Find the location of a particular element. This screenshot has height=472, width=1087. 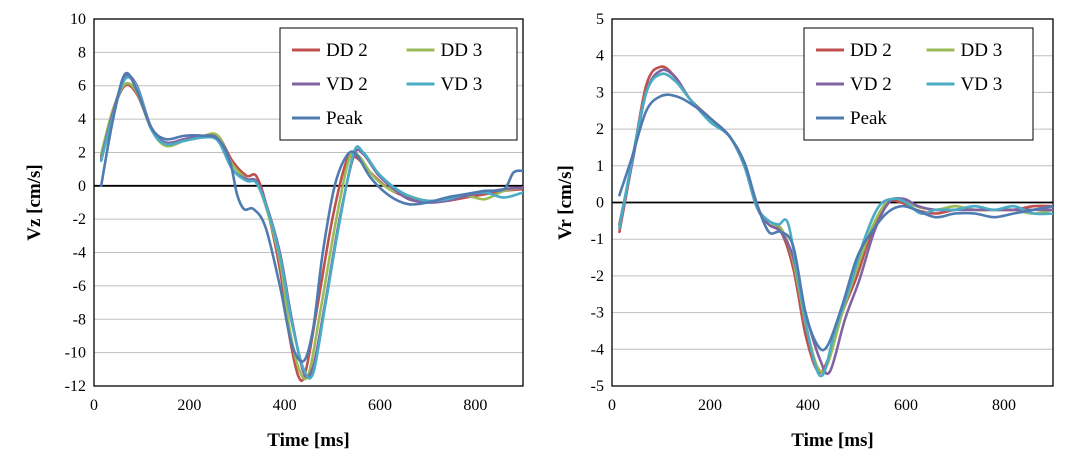

vz-legend-label: Peak is located at coordinates (344, 118).